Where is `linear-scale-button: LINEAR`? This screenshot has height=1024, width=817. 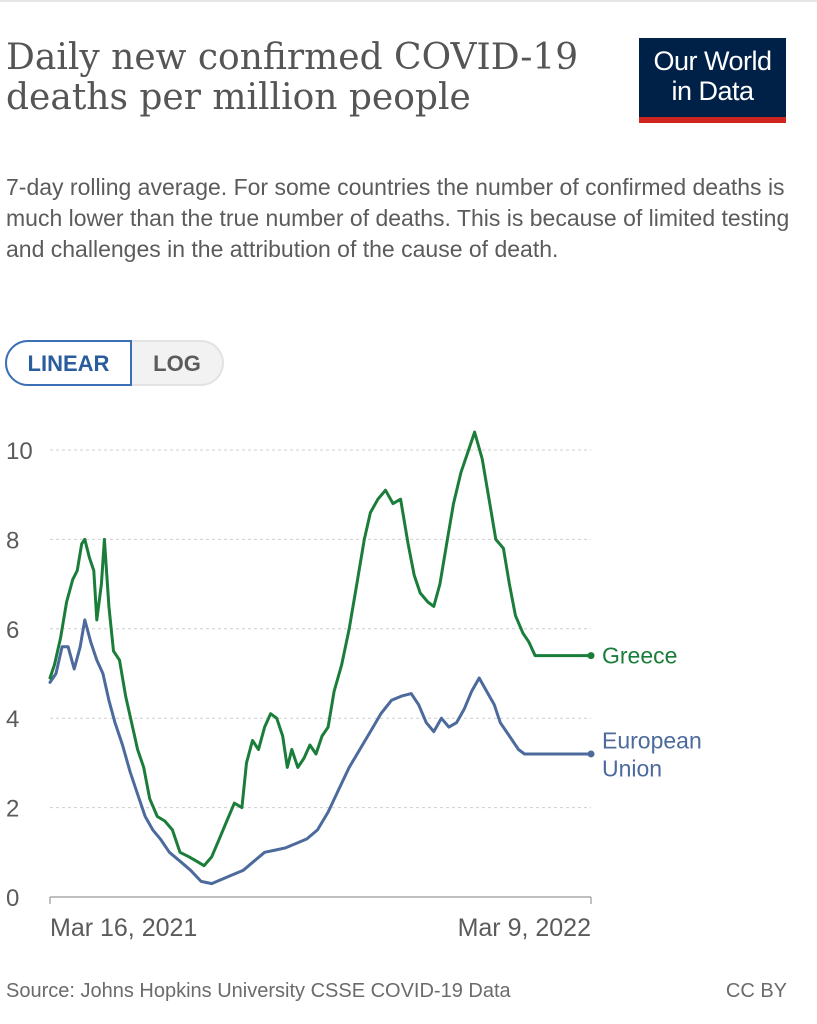
linear-scale-button: LINEAR is located at coordinates (68, 363).